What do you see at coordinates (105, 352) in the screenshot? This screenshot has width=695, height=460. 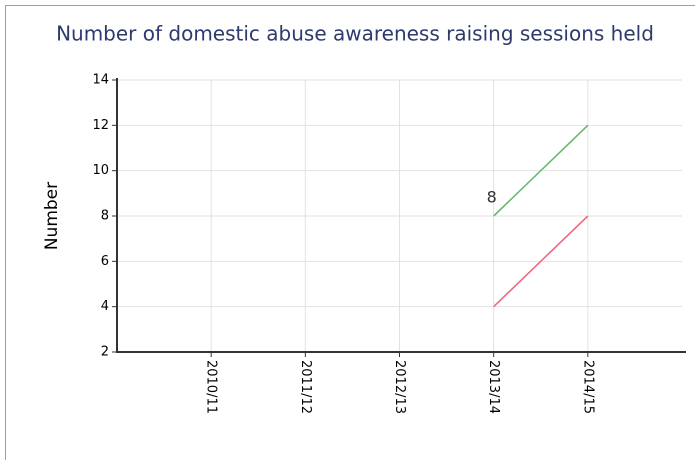 I see `y-tick-label: 2` at bounding box center [105, 352].